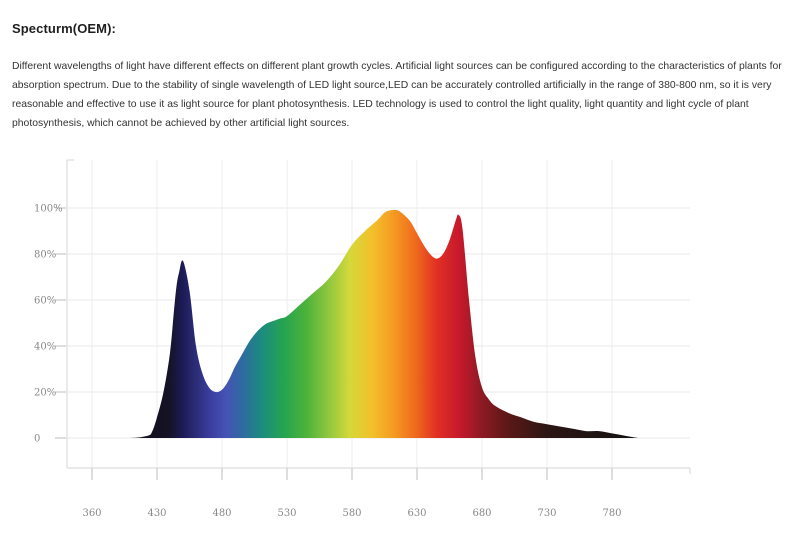 This screenshot has width=800, height=538. I want to click on y-tick-label: 40%, so click(45, 347).